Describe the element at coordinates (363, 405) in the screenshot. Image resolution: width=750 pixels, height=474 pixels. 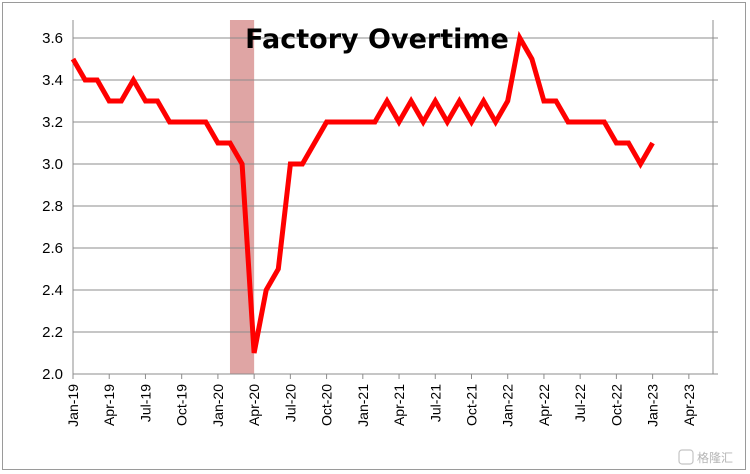
I see `x-tick-label: Jan-21` at that location.